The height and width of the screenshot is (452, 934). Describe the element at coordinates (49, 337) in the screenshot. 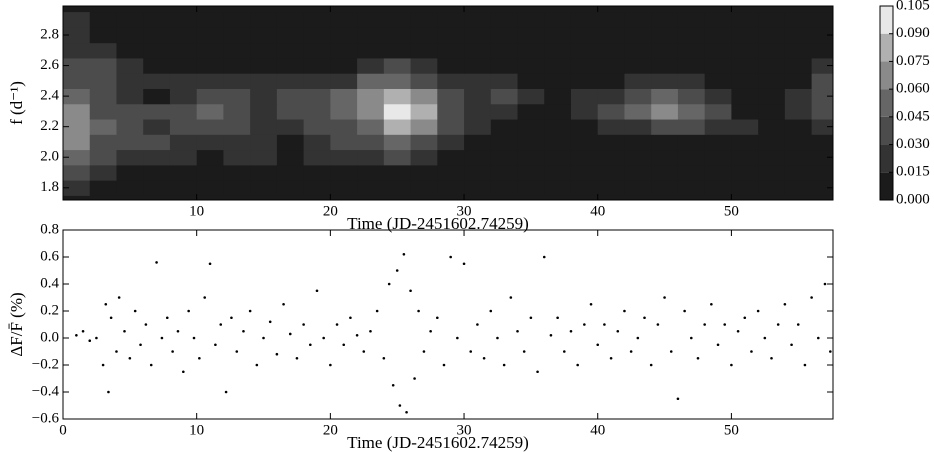

I see `y-tick-label: 0.0` at that location.